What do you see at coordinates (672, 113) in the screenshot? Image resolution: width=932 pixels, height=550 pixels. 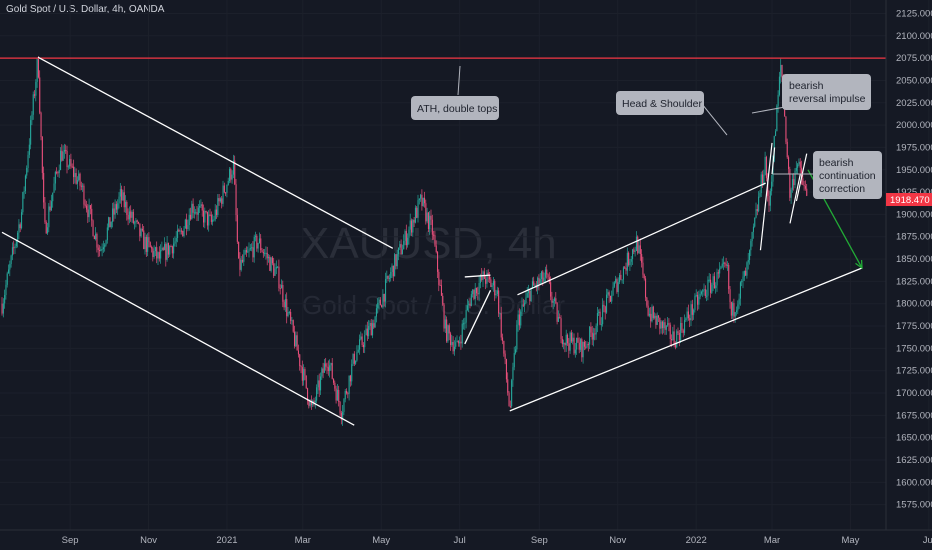 I see `callout-head-shoulder: Head & Shoulder` at bounding box center [672, 113].